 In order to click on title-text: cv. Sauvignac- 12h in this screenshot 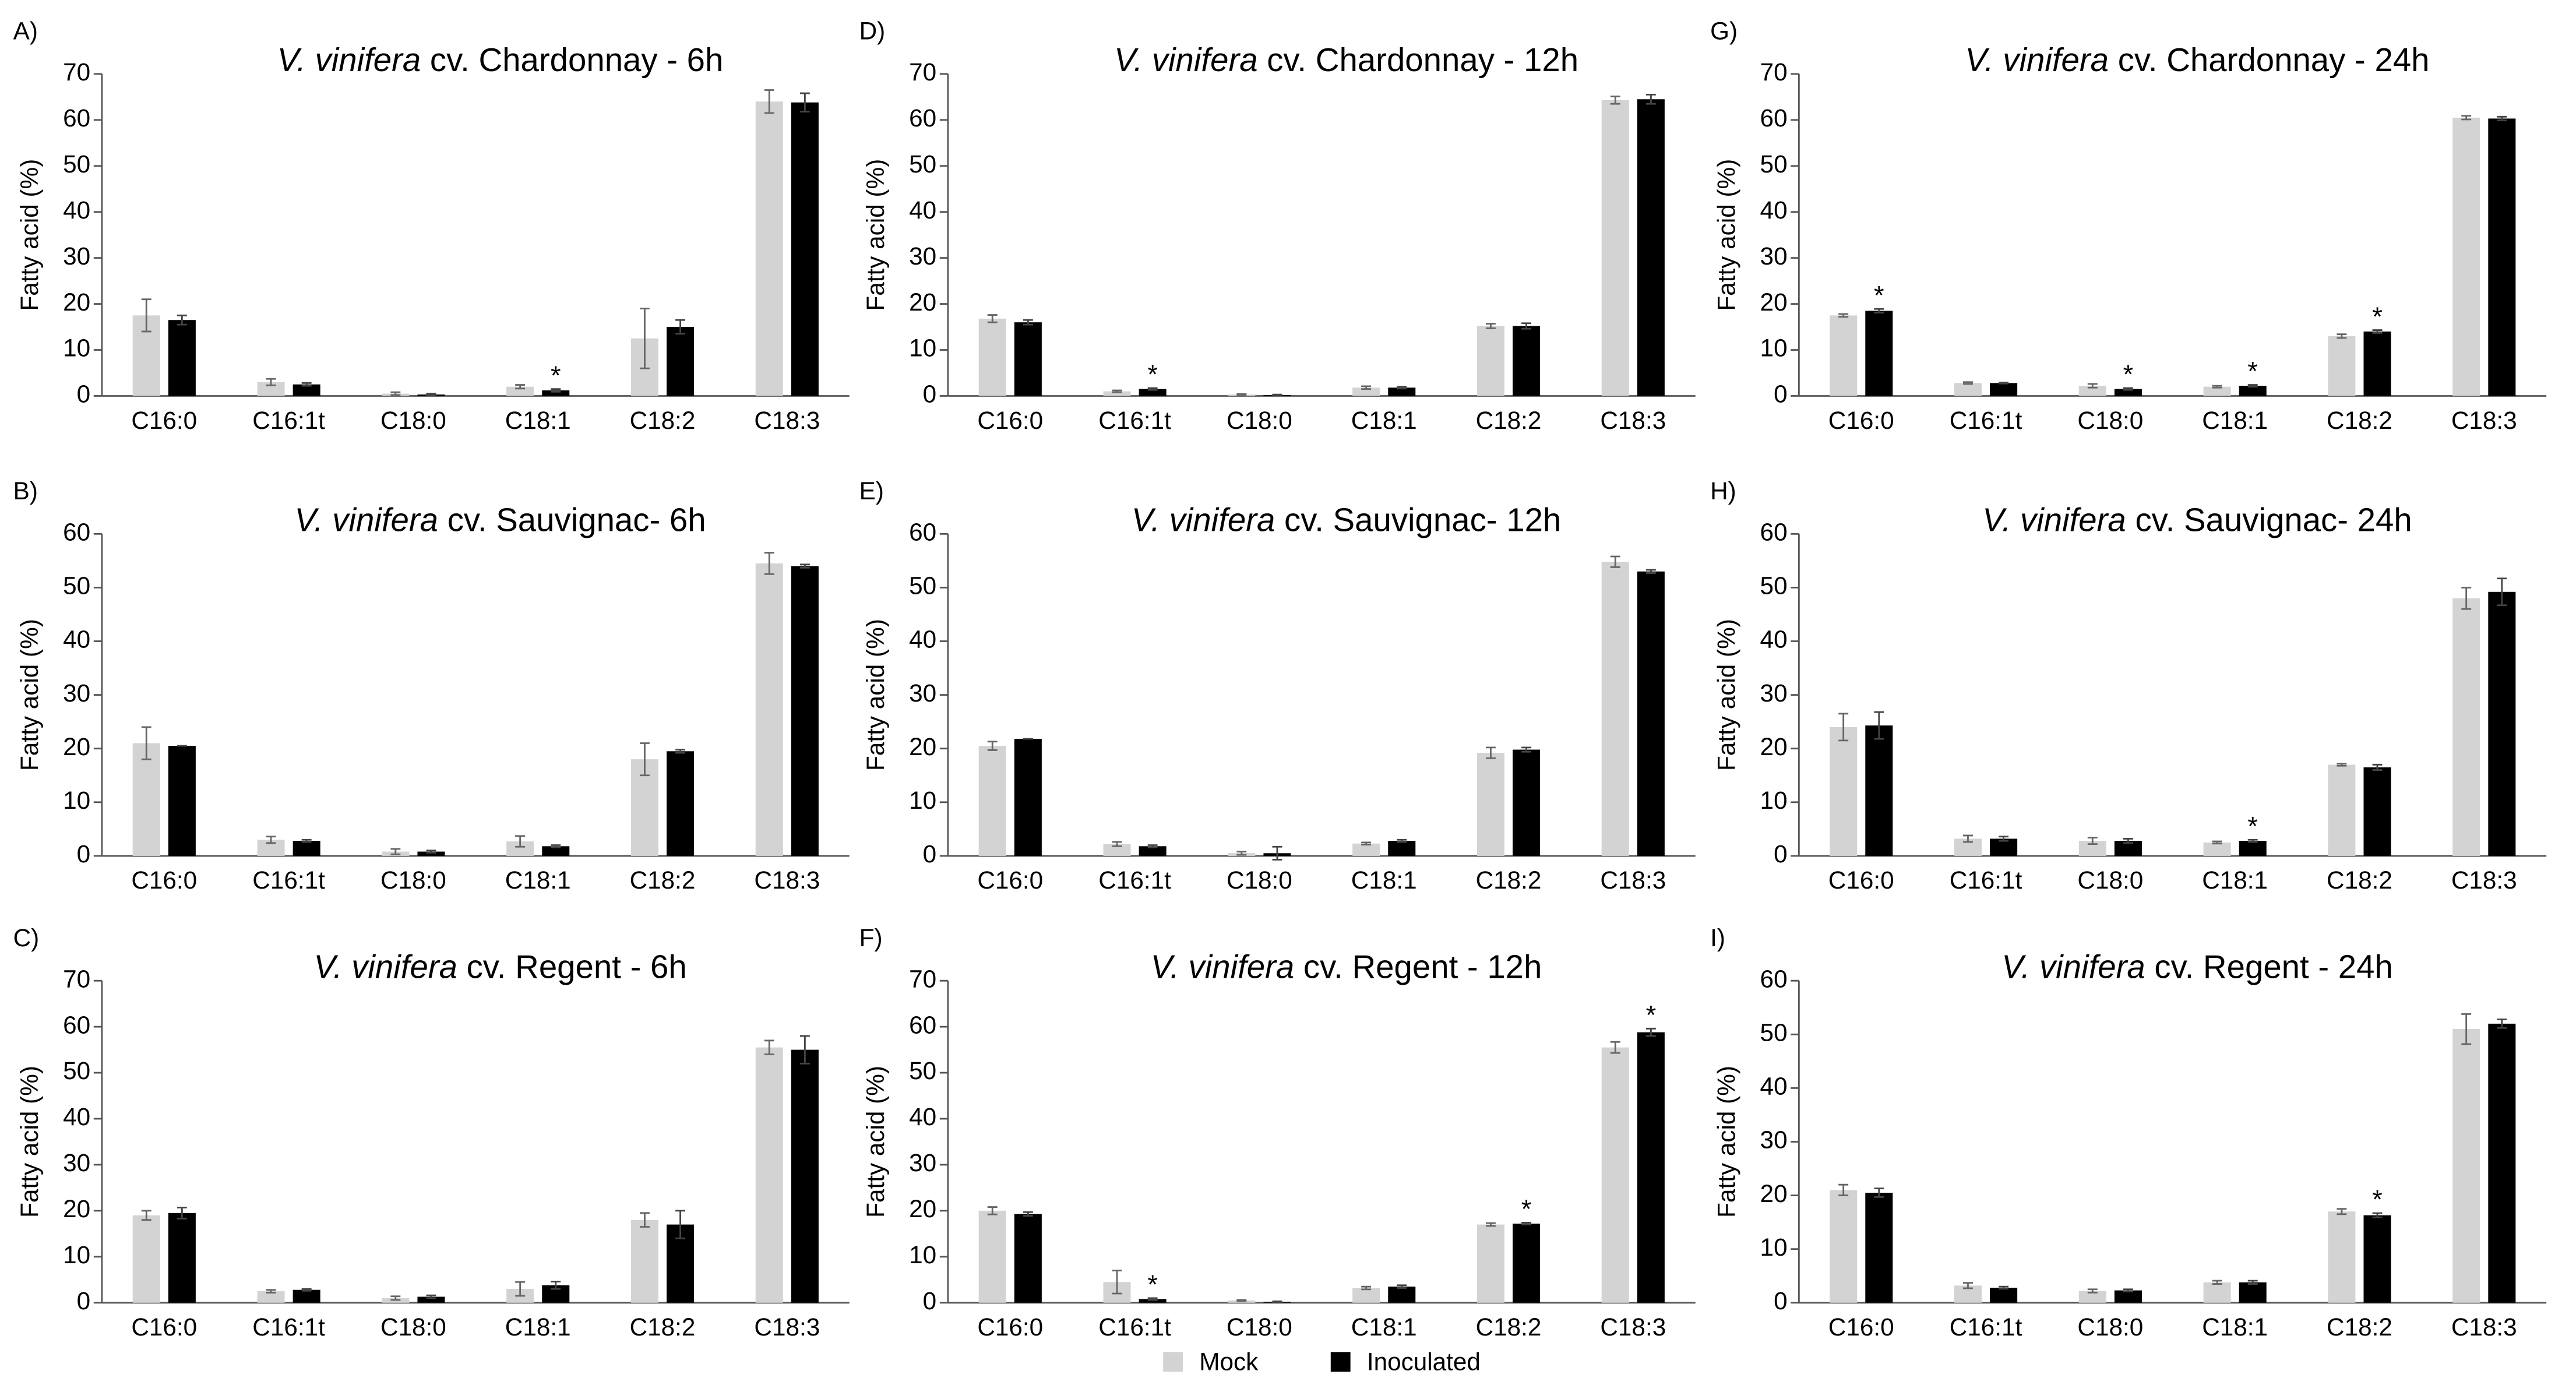, I will do `click(1418, 519)`.